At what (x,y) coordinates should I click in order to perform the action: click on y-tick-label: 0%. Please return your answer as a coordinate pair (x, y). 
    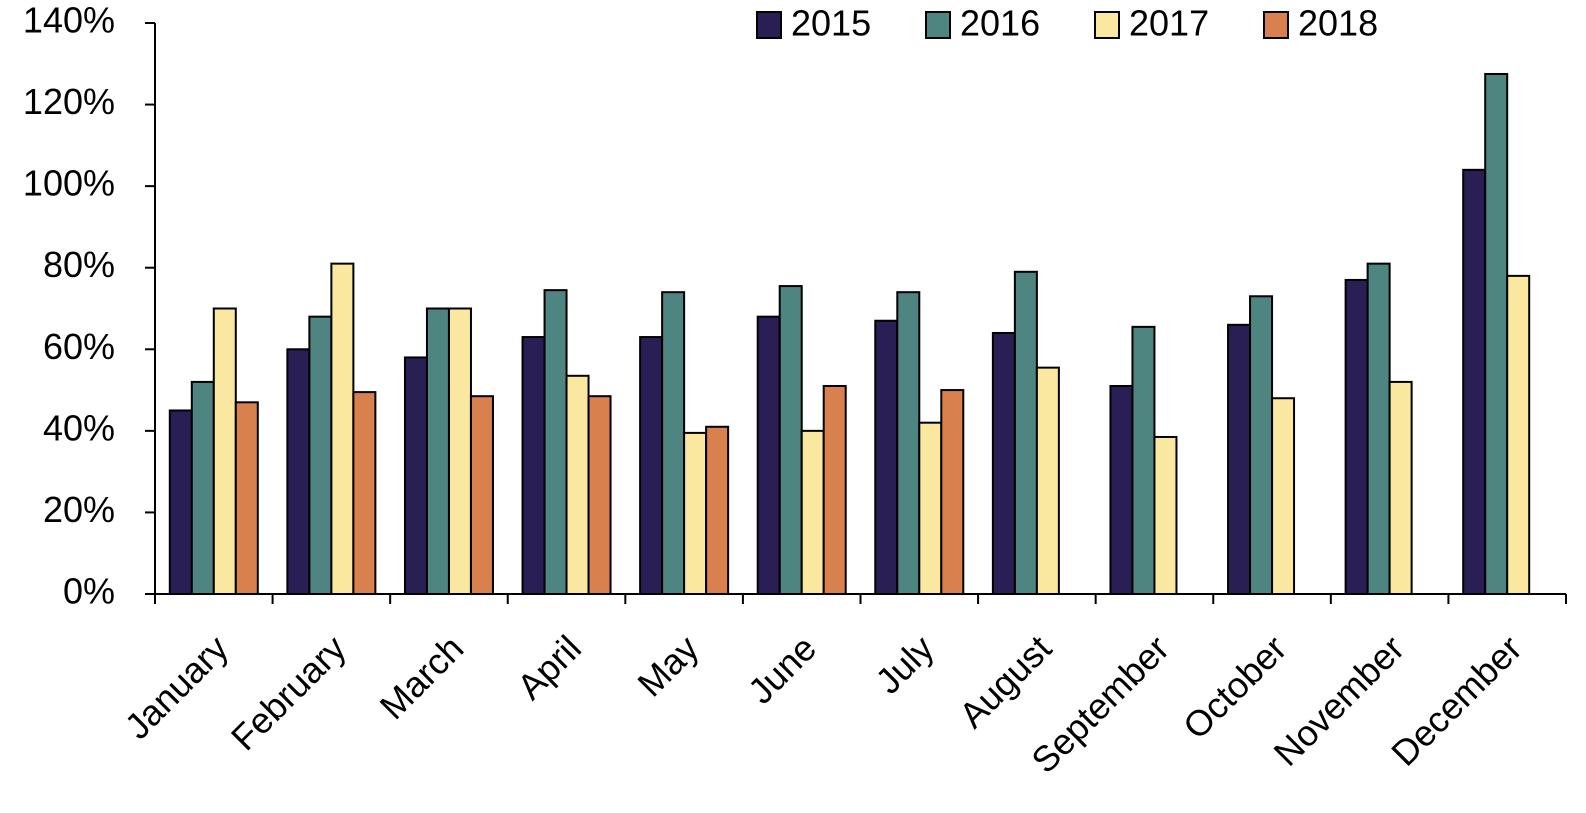
    Looking at the image, I should click on (89, 591).